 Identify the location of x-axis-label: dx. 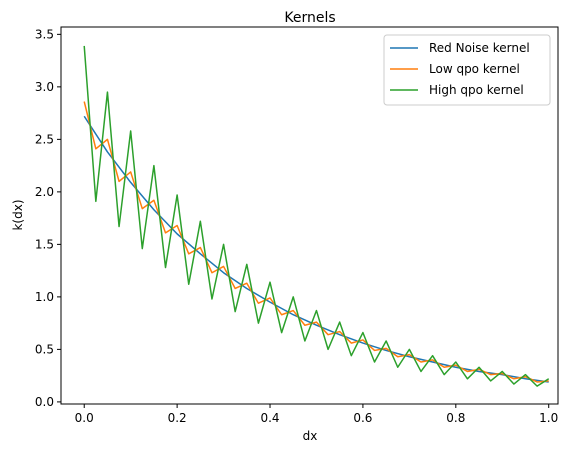
(310, 436).